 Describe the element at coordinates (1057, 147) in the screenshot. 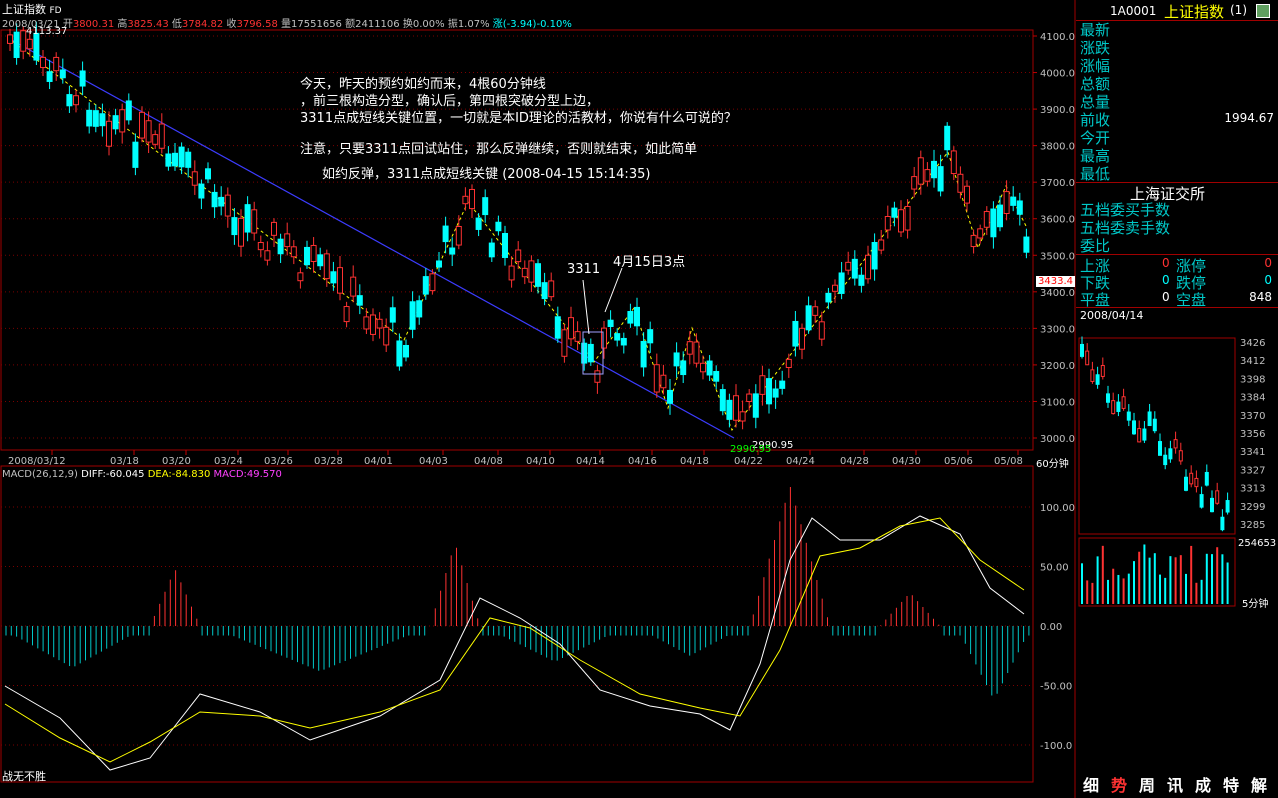

I see `price-tick-label: 3800.0` at that location.